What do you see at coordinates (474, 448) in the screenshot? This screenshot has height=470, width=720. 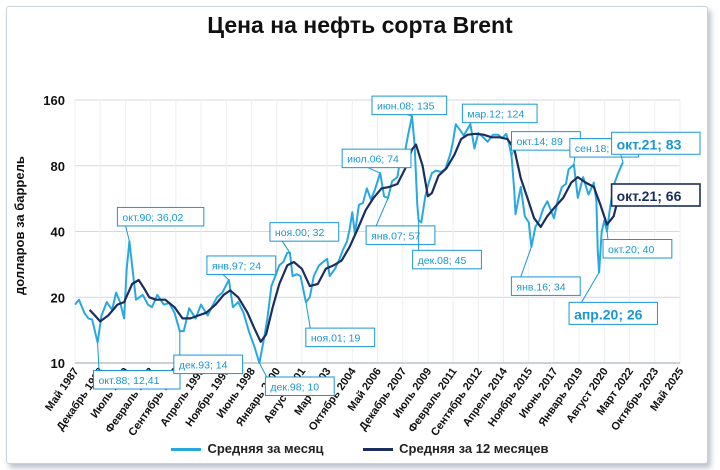 I see `legend-label-12m: Средняя за 12 месяцев` at bounding box center [474, 448].